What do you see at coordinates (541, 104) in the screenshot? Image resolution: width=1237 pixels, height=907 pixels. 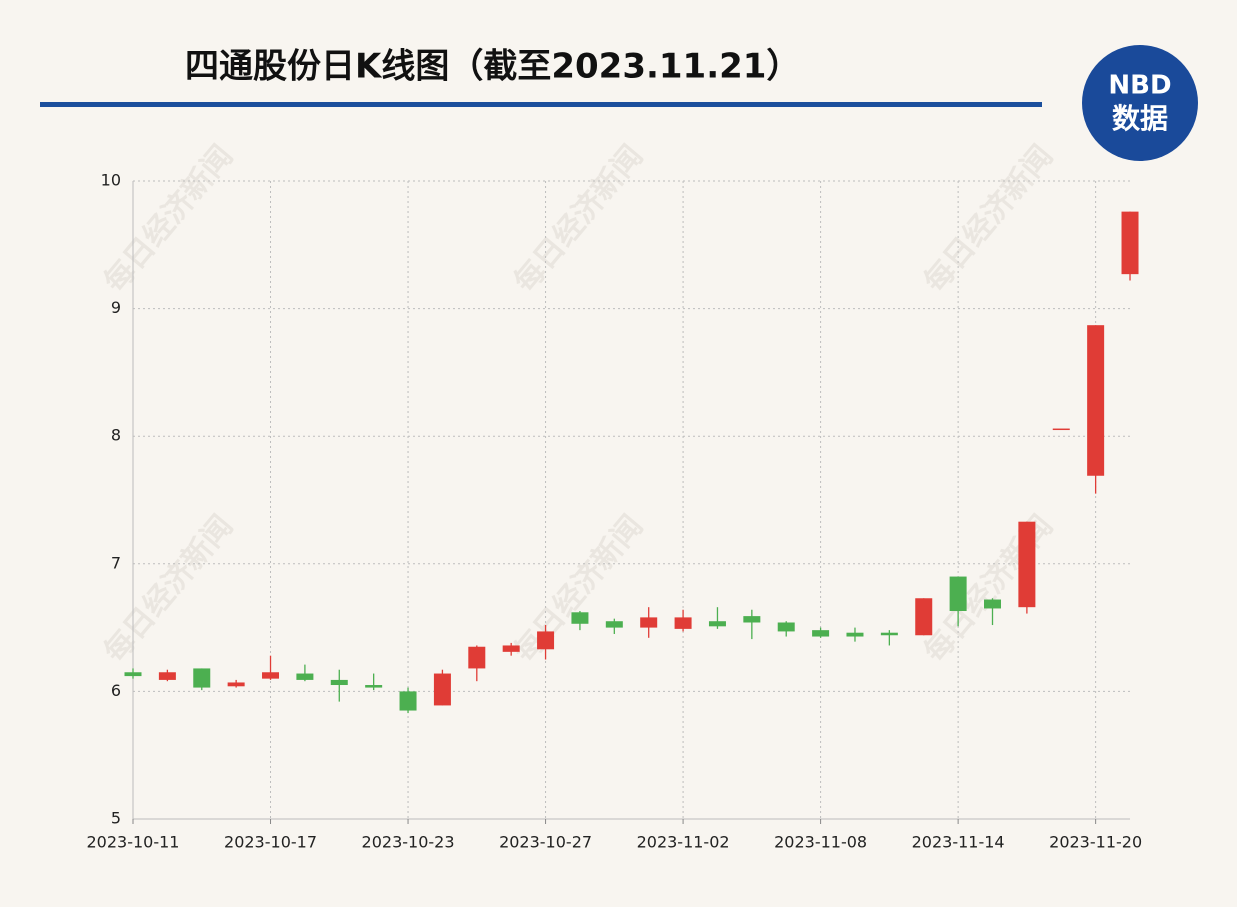 I see `title-rule` at bounding box center [541, 104].